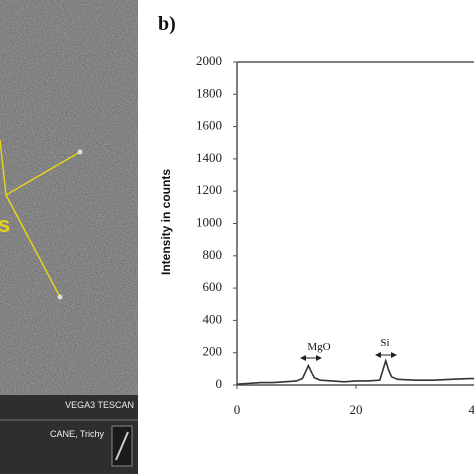 This screenshot has width=474, height=474. What do you see at coordinates (209, 189) in the screenshot?
I see `y-tick-label: 1200` at bounding box center [209, 189].